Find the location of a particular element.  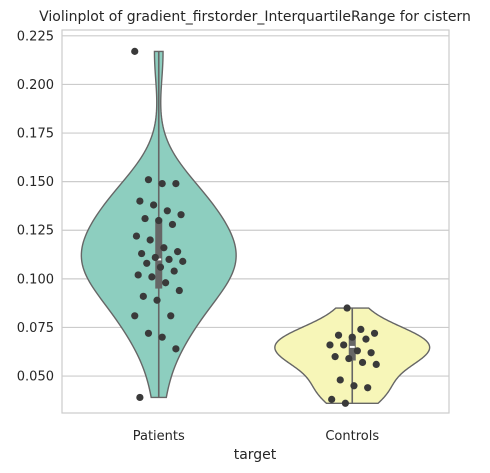

x-axis-label: target is located at coordinates (255, 455).